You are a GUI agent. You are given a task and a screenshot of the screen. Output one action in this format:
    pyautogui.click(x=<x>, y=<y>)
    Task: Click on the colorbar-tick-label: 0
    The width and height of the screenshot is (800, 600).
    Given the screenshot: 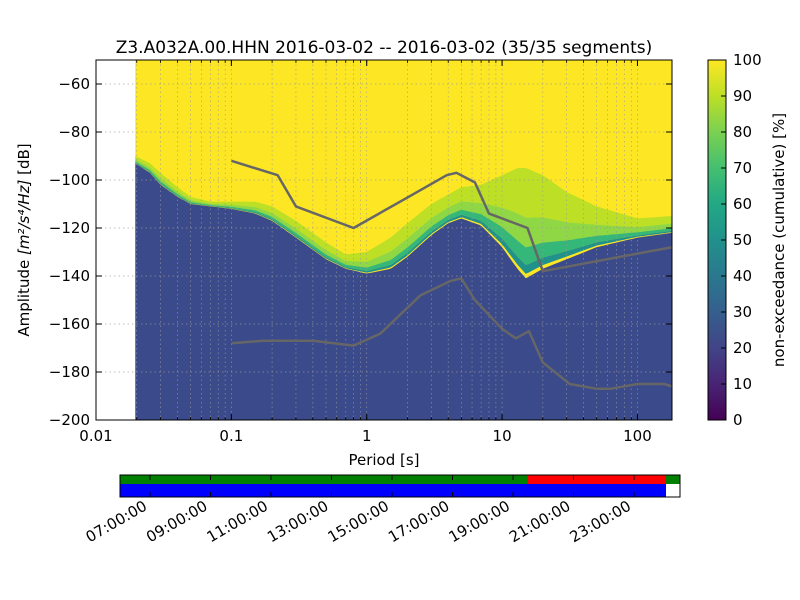 What is the action you would take?
    pyautogui.click(x=738, y=420)
    